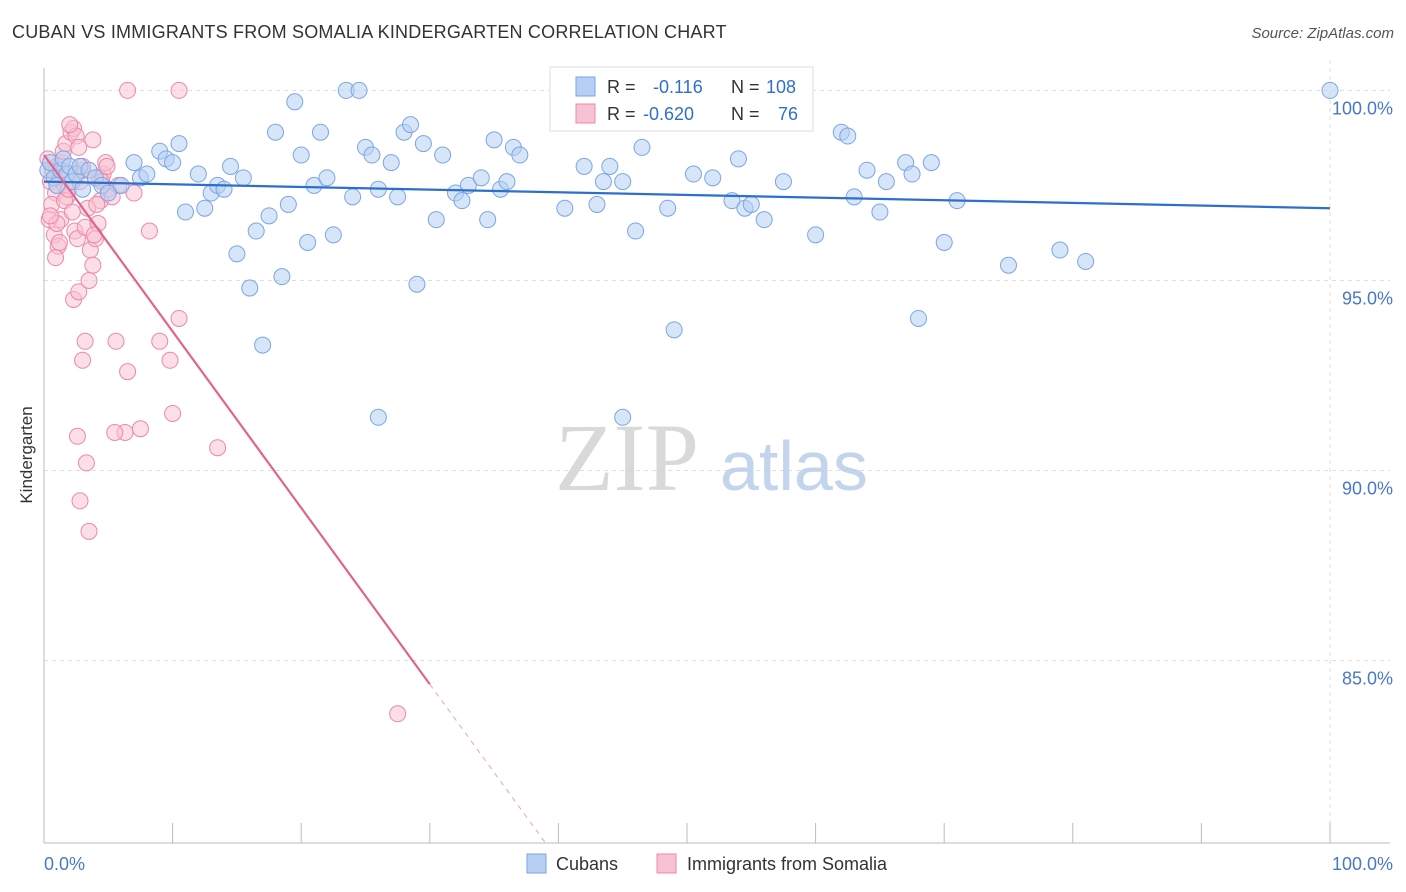  I want to click on cubans-trend-line, so click(687, 195).